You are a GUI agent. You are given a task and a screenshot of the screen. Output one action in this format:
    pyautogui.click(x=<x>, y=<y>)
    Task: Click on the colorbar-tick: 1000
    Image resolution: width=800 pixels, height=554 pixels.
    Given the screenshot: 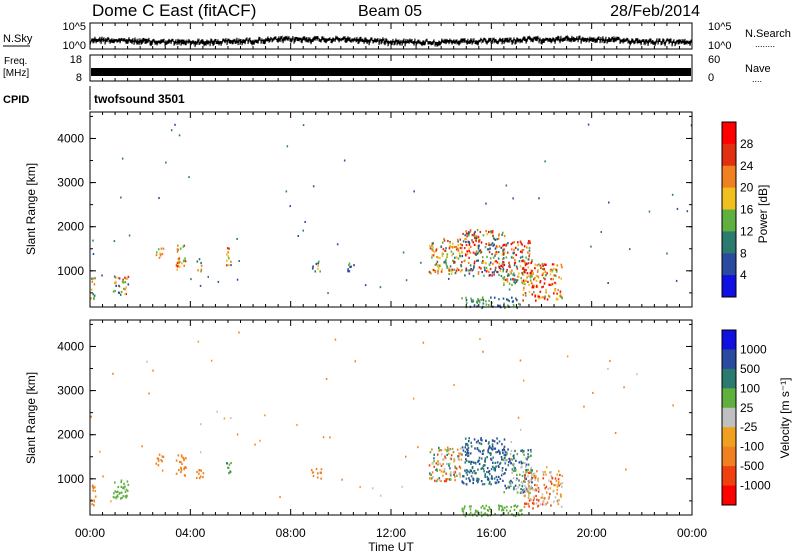 What is the action you would take?
    pyautogui.click(x=753, y=349)
    